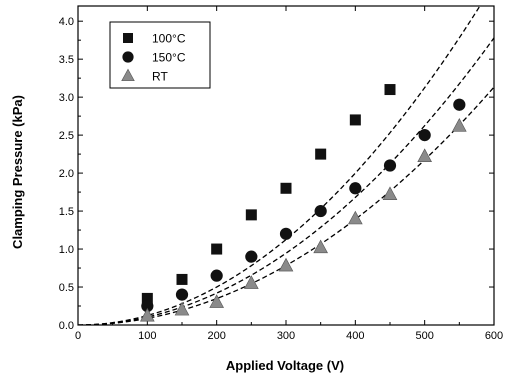 The height and width of the screenshot is (382, 512). Describe the element at coordinates (286, 336) in the screenshot. I see `x-tick-label: 300` at that location.